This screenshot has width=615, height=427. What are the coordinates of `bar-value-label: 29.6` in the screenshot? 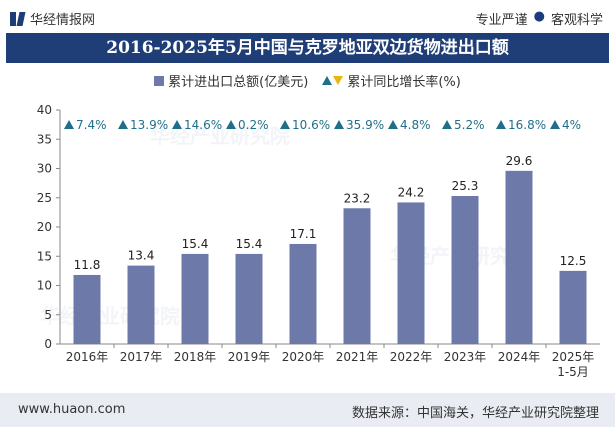 It's located at (519, 161).